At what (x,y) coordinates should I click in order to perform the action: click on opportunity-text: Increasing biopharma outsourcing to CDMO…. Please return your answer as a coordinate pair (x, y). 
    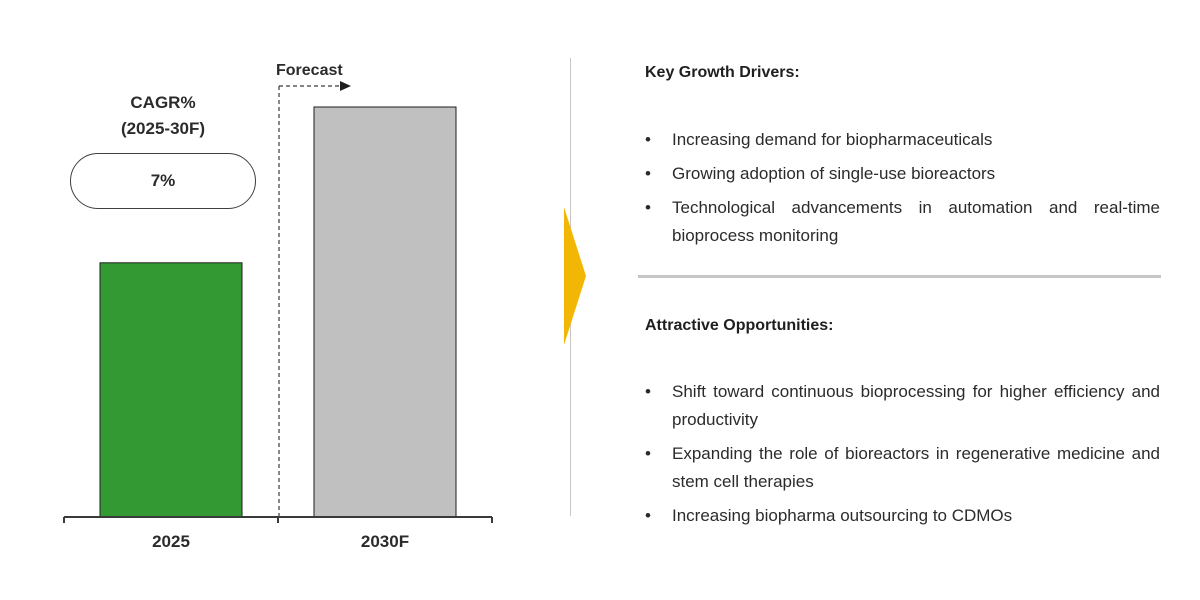
    Looking at the image, I should click on (842, 515).